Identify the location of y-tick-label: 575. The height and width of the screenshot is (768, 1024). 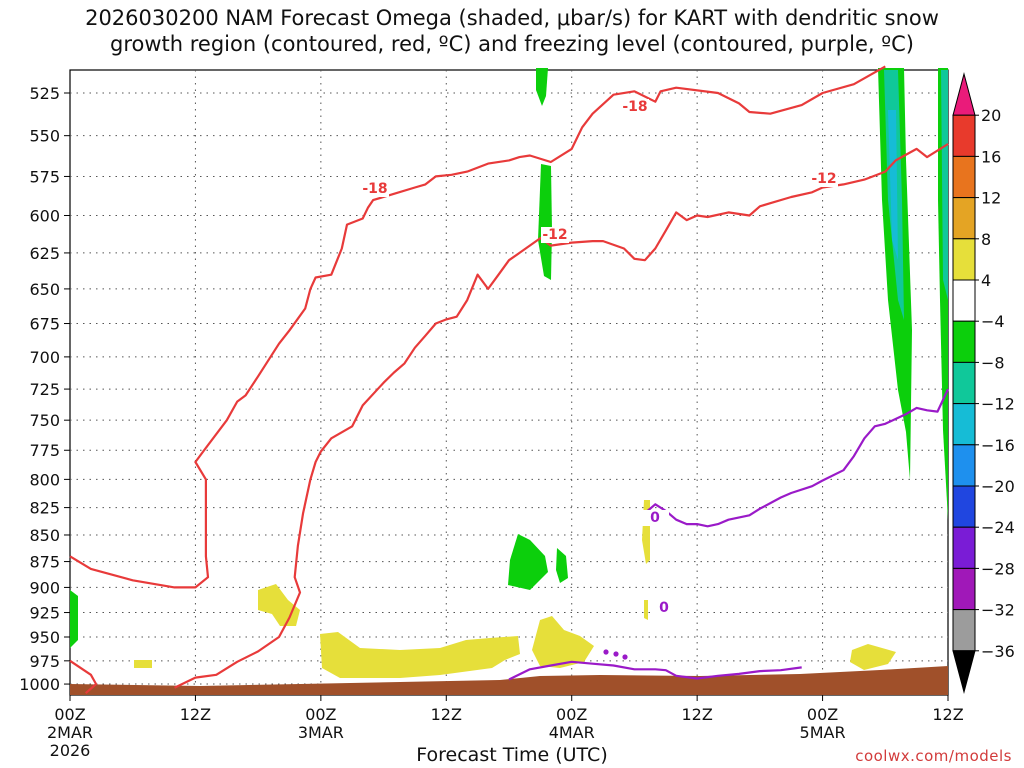
(44, 176).